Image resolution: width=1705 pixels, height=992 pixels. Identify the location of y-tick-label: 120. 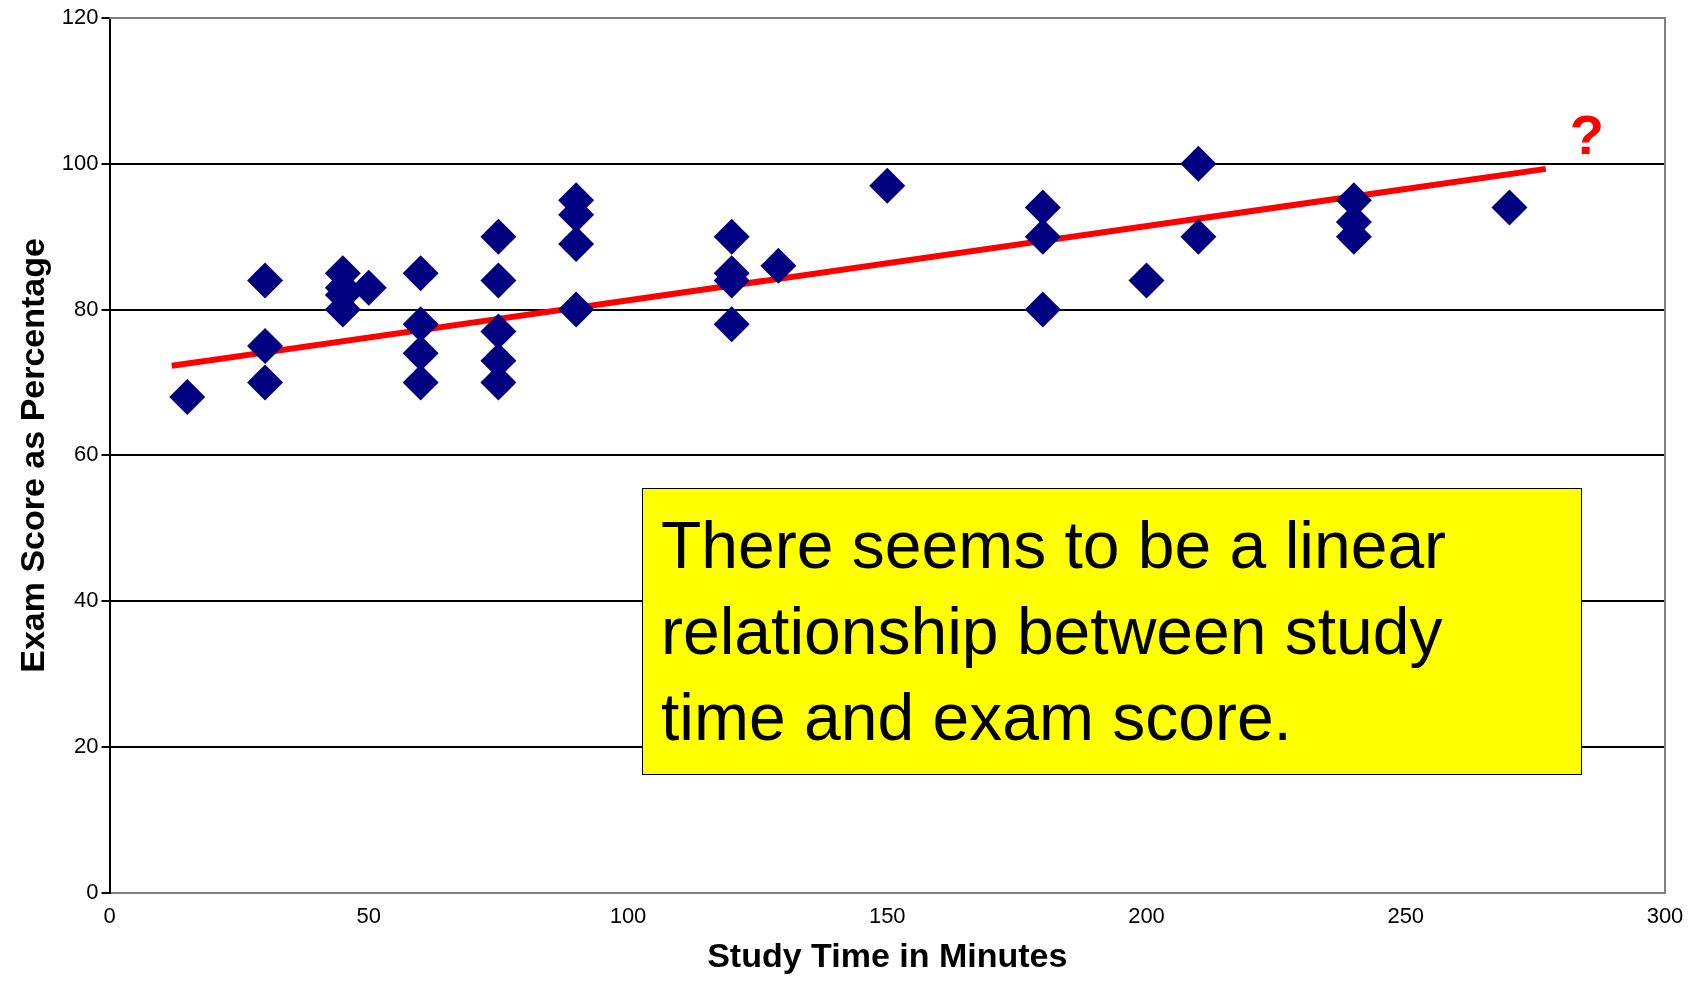
(80, 17).